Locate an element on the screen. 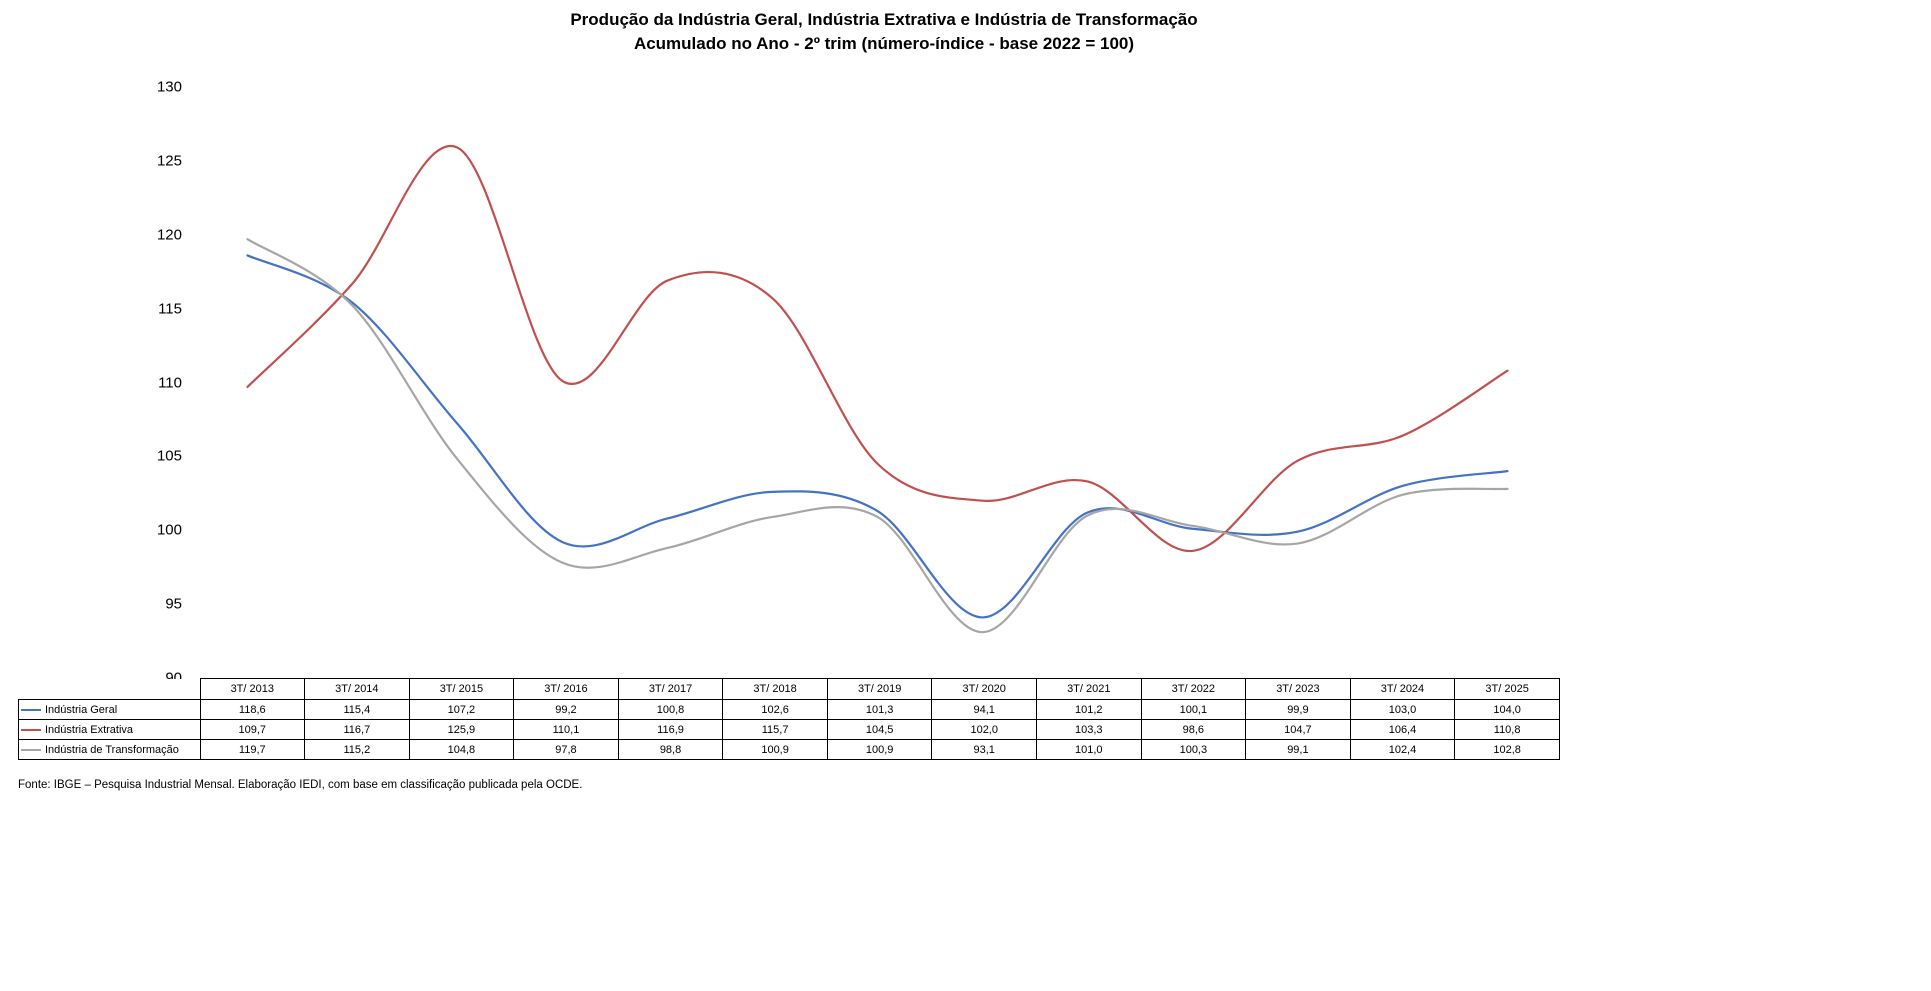 The width and height of the screenshot is (1931, 991). table-cell: 102,0 is located at coordinates (984, 729).